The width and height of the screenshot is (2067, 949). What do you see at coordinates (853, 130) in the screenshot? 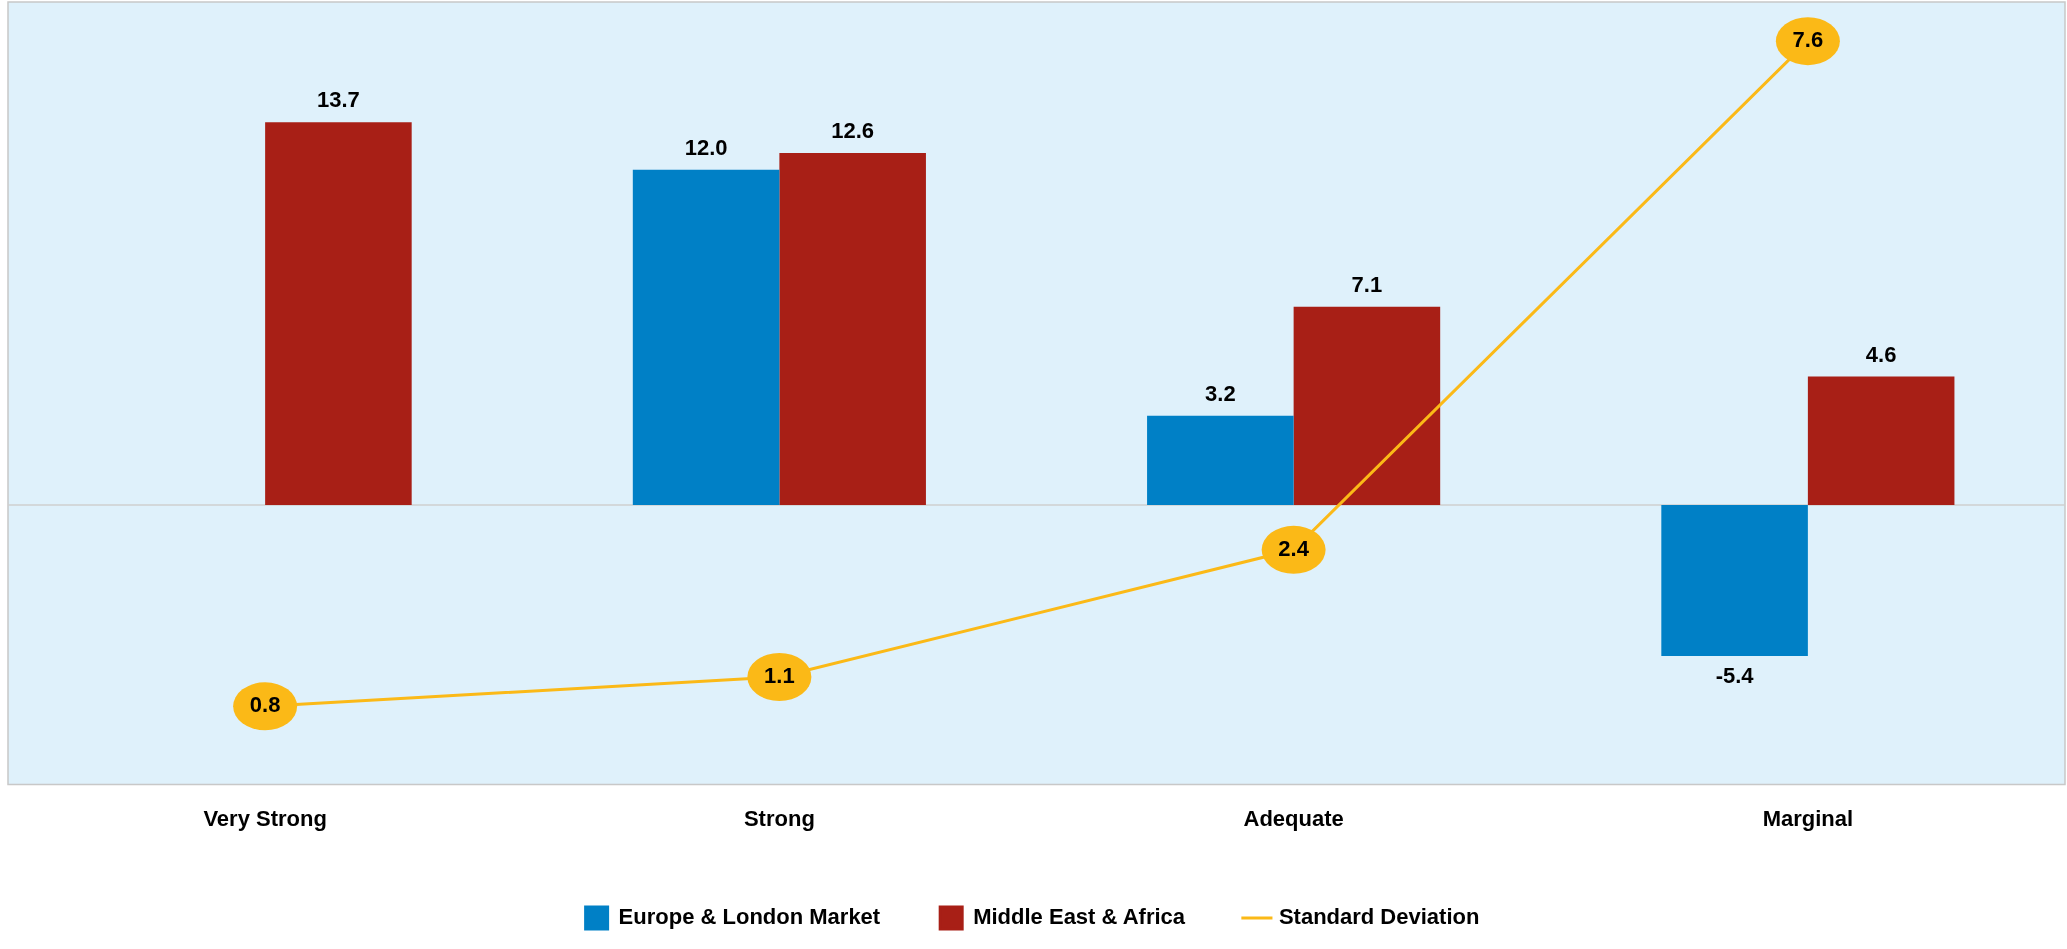
I see `data-label: 12.6` at bounding box center [853, 130].